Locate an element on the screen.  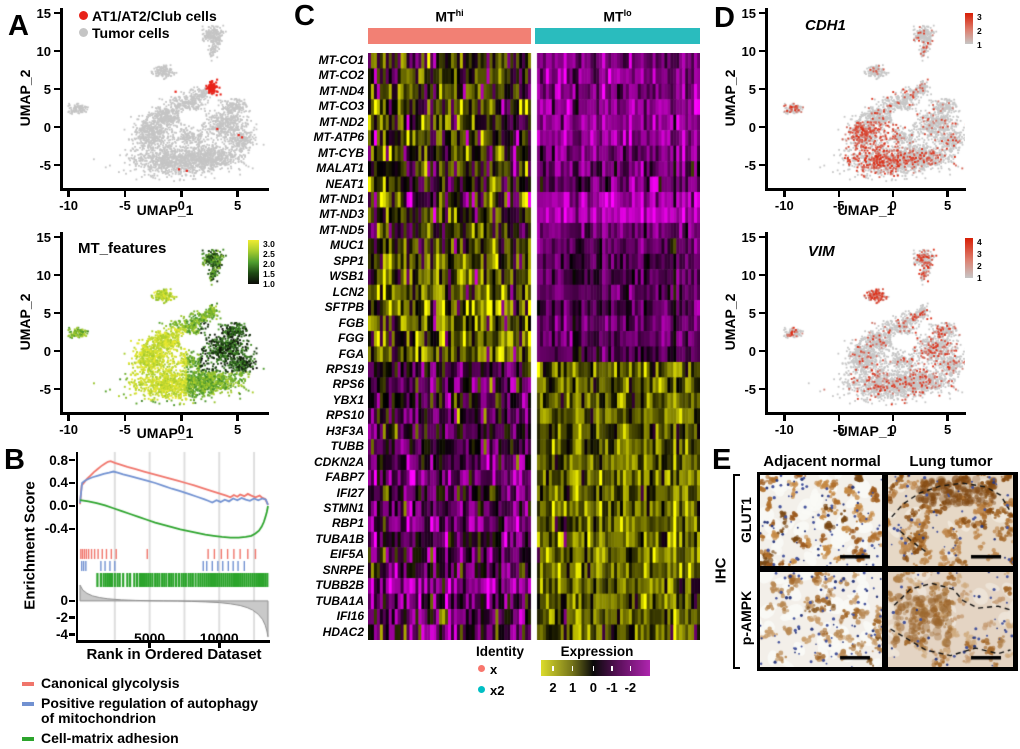
gene-label: SNRPE is located at coordinates (343, 569).